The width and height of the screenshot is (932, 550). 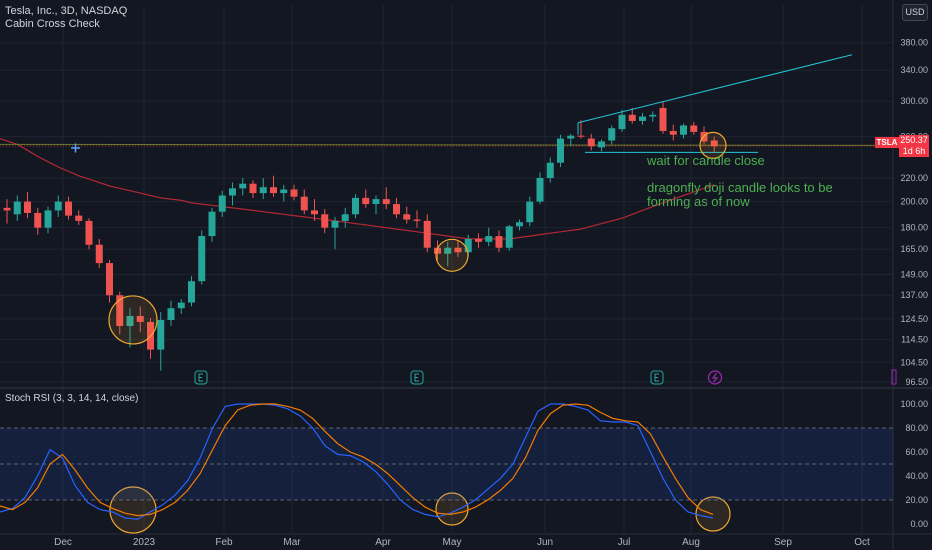 I want to click on highlight-circle, so click(x=713, y=145).